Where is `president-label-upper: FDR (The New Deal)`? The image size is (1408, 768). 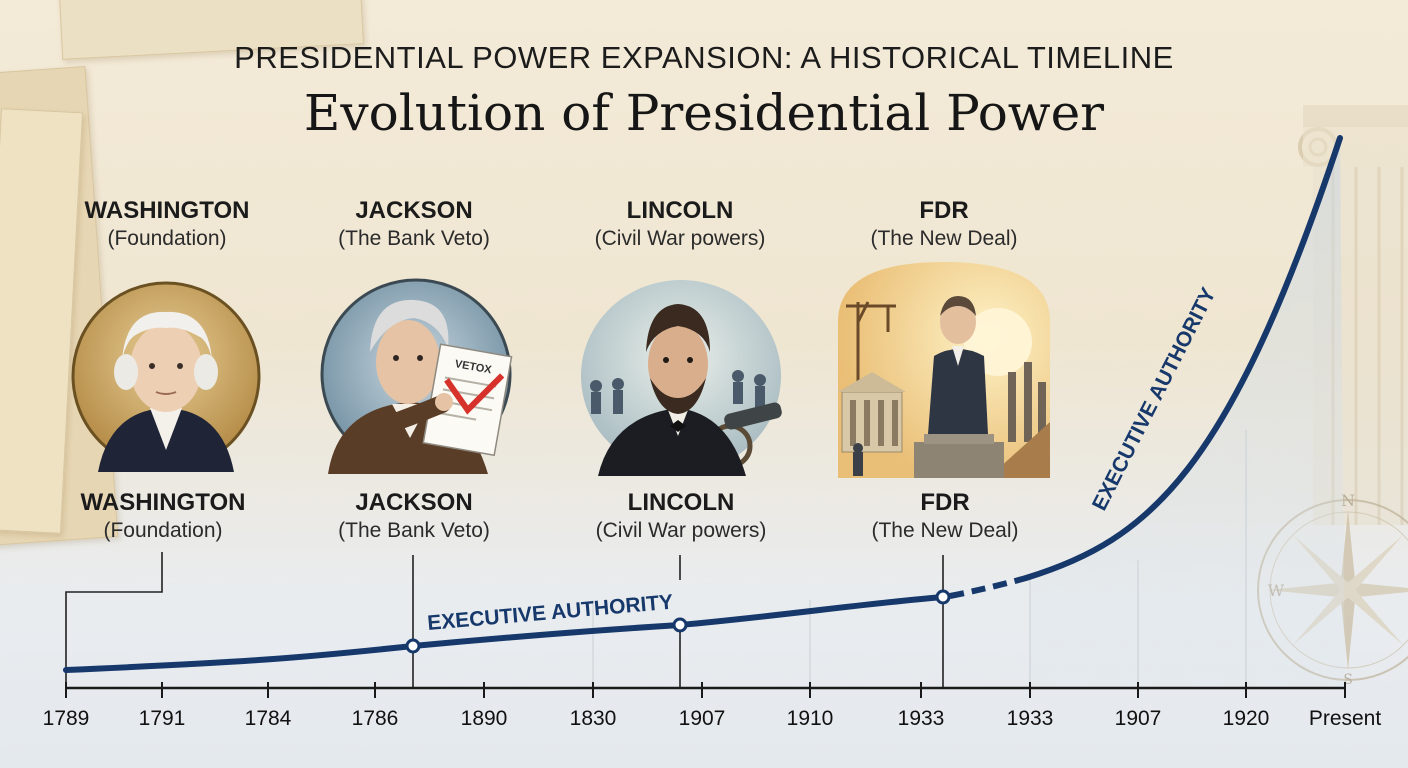 president-label-upper: FDR (The New Deal) is located at coordinates (944, 224).